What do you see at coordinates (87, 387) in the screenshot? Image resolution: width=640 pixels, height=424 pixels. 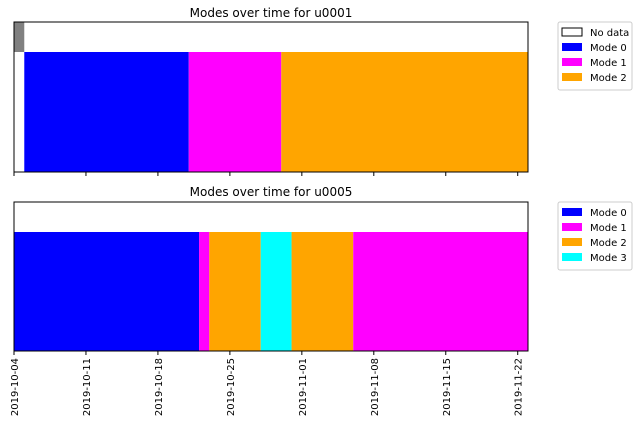 I see `chart-bottom-x-tick-label-1: 2019-10-11` at bounding box center [87, 387].